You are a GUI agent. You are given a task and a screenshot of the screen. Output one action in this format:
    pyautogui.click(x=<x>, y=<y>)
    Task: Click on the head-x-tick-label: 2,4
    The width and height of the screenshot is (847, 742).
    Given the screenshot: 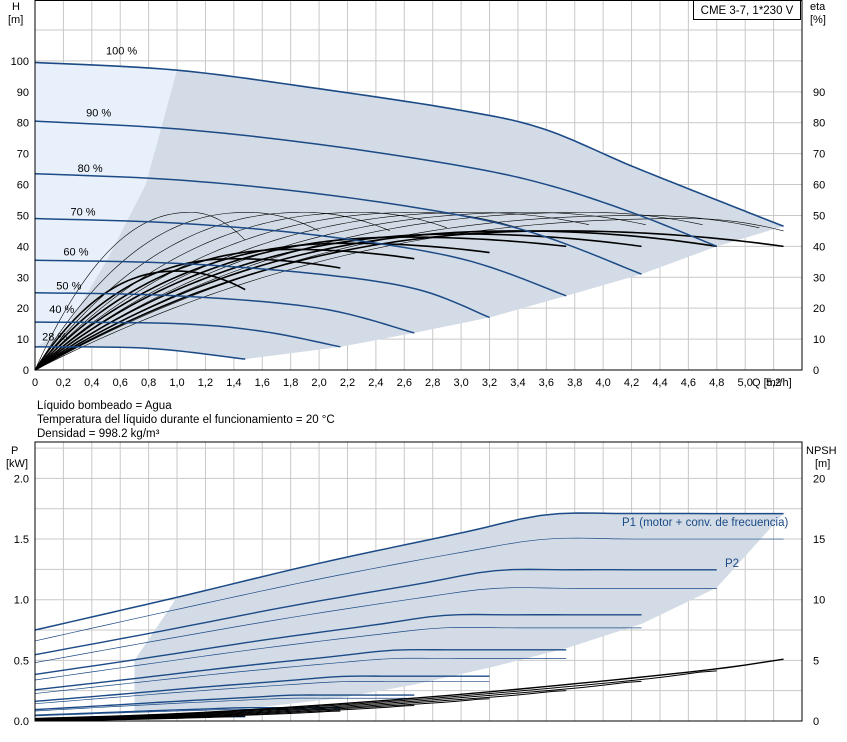 What is the action you would take?
    pyautogui.click(x=375, y=383)
    